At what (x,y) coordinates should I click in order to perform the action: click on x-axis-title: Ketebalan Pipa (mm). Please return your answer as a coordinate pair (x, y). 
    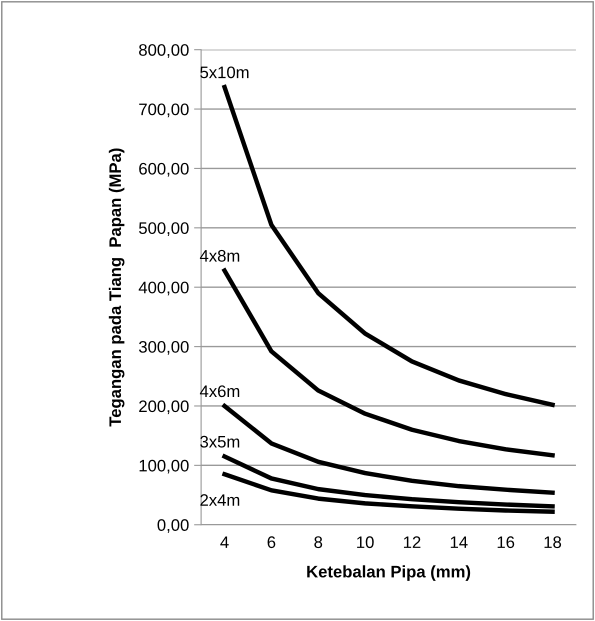
    Looking at the image, I should click on (388, 573).